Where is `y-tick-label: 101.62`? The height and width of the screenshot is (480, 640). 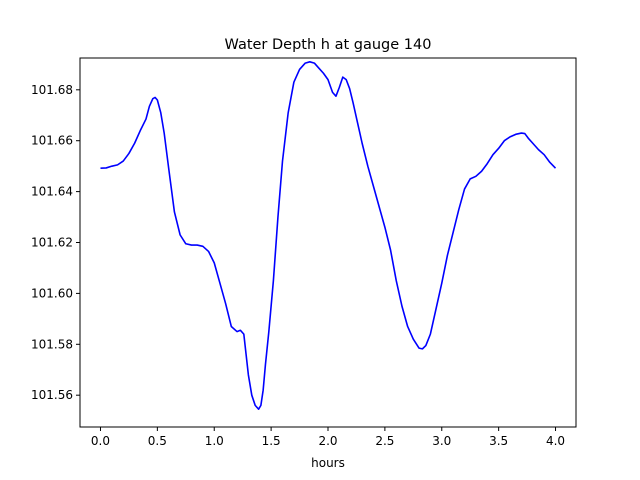 y-tick-label: 101.62 is located at coordinates (52, 243).